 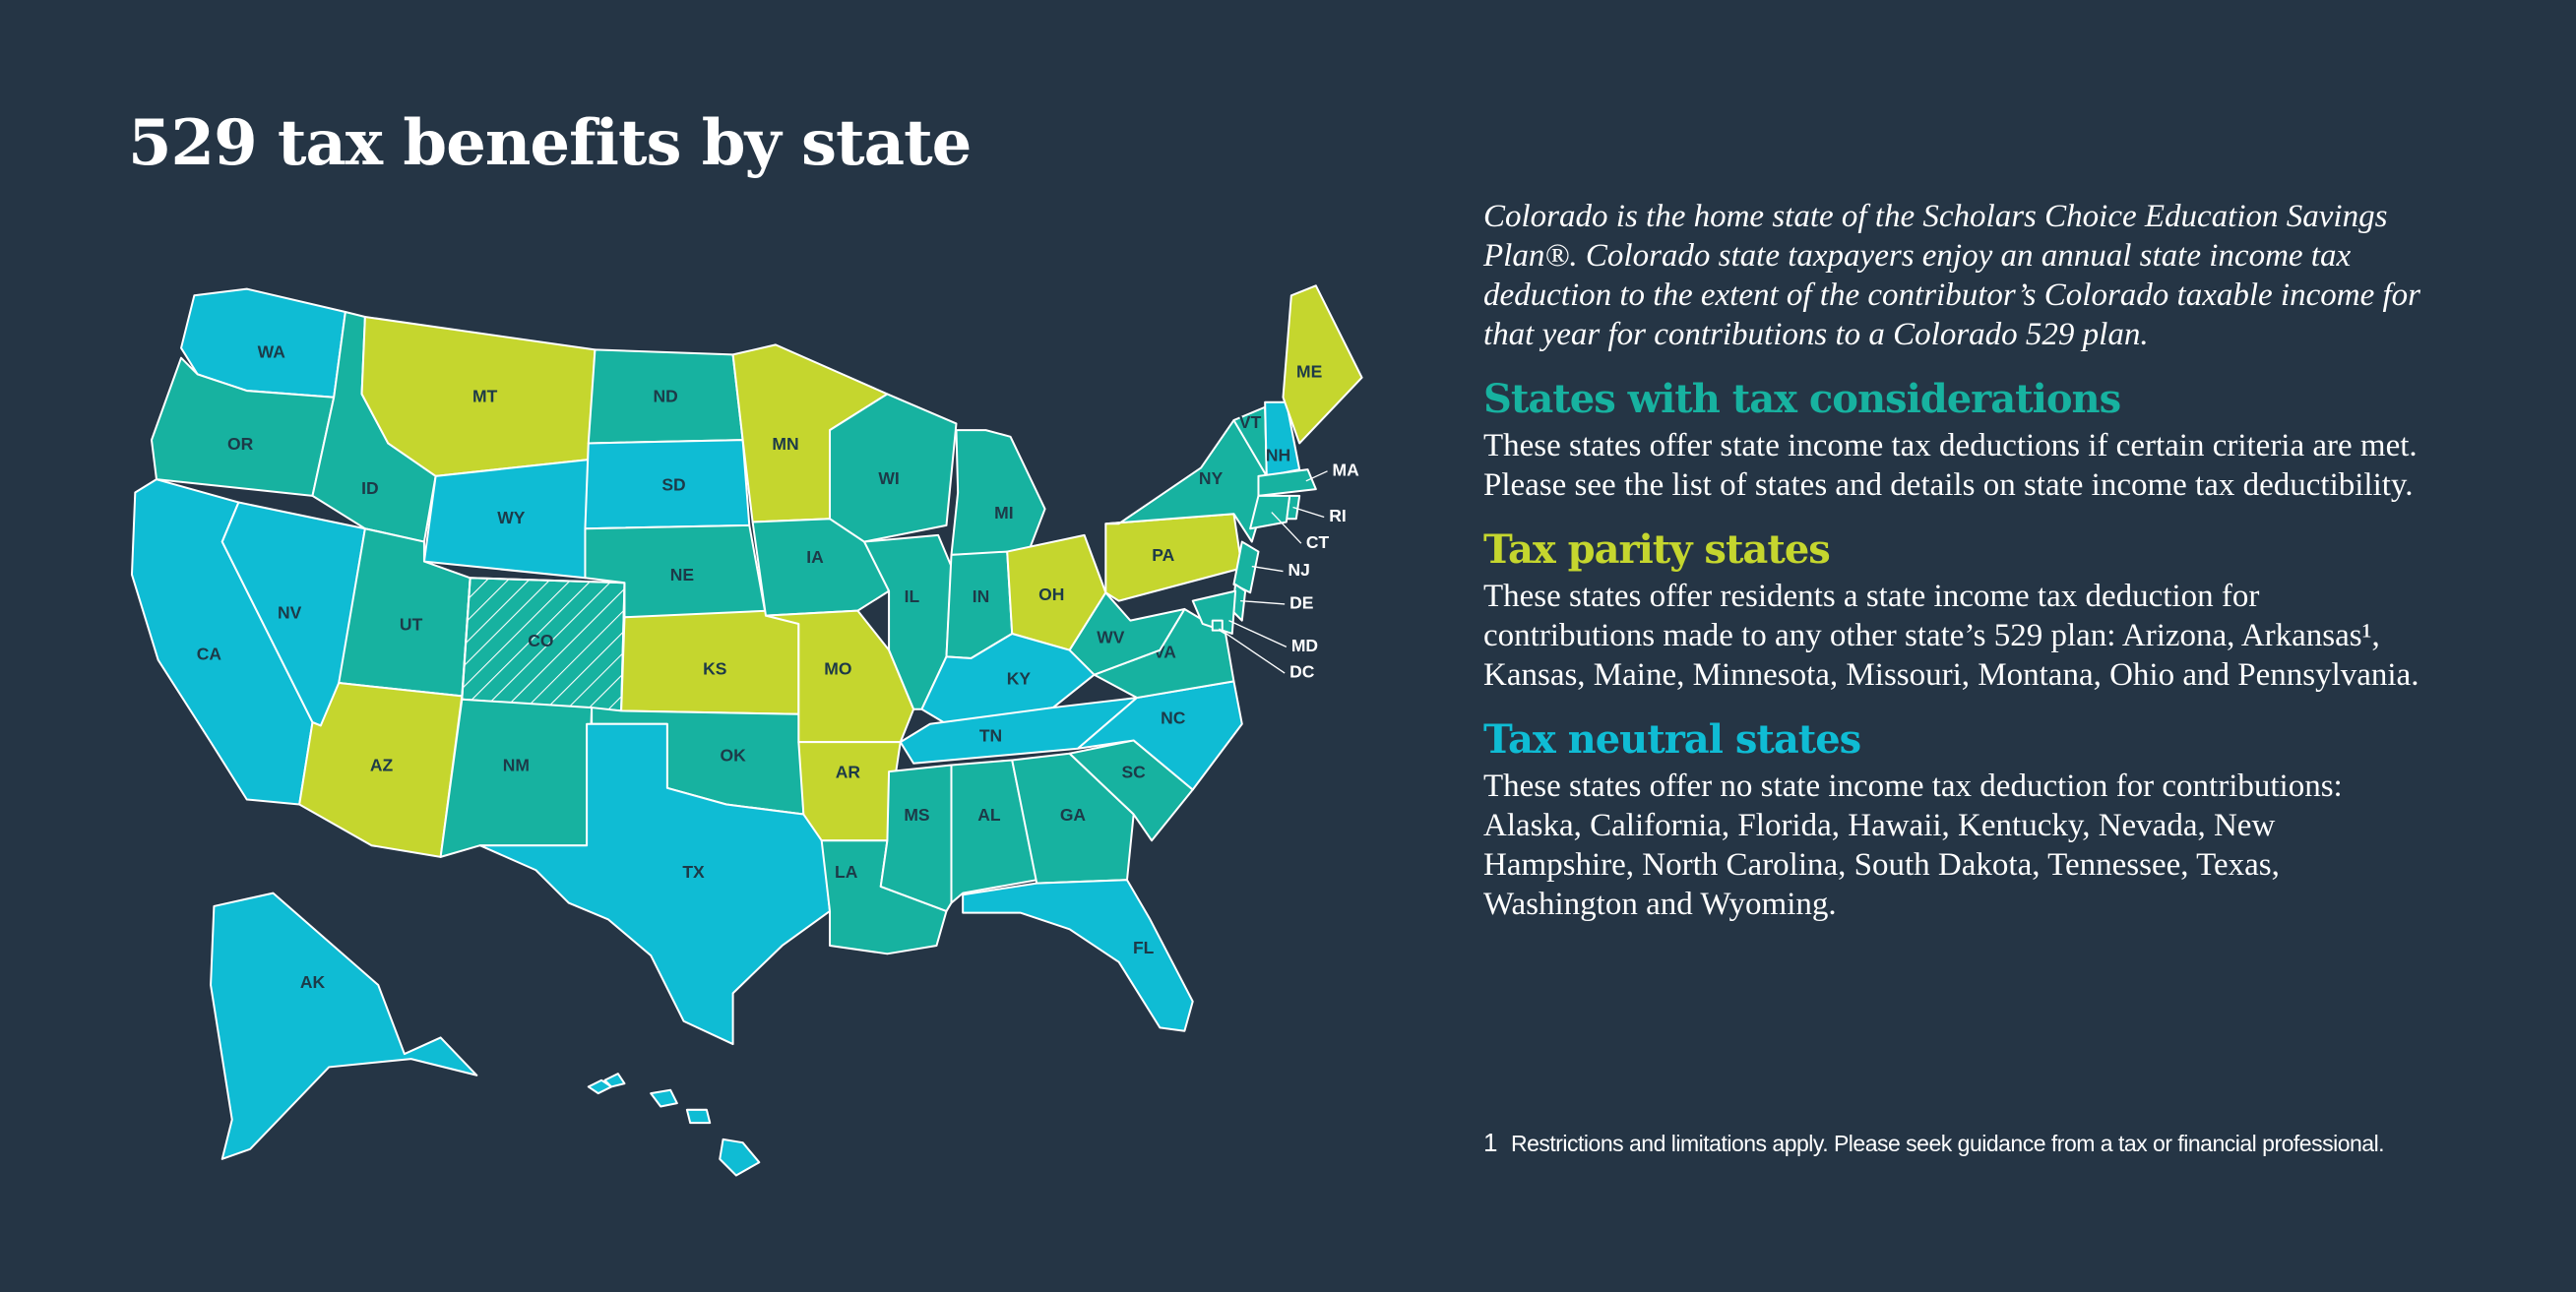 What do you see at coordinates (1278, 454) in the screenshot?
I see `state-label: NH` at bounding box center [1278, 454].